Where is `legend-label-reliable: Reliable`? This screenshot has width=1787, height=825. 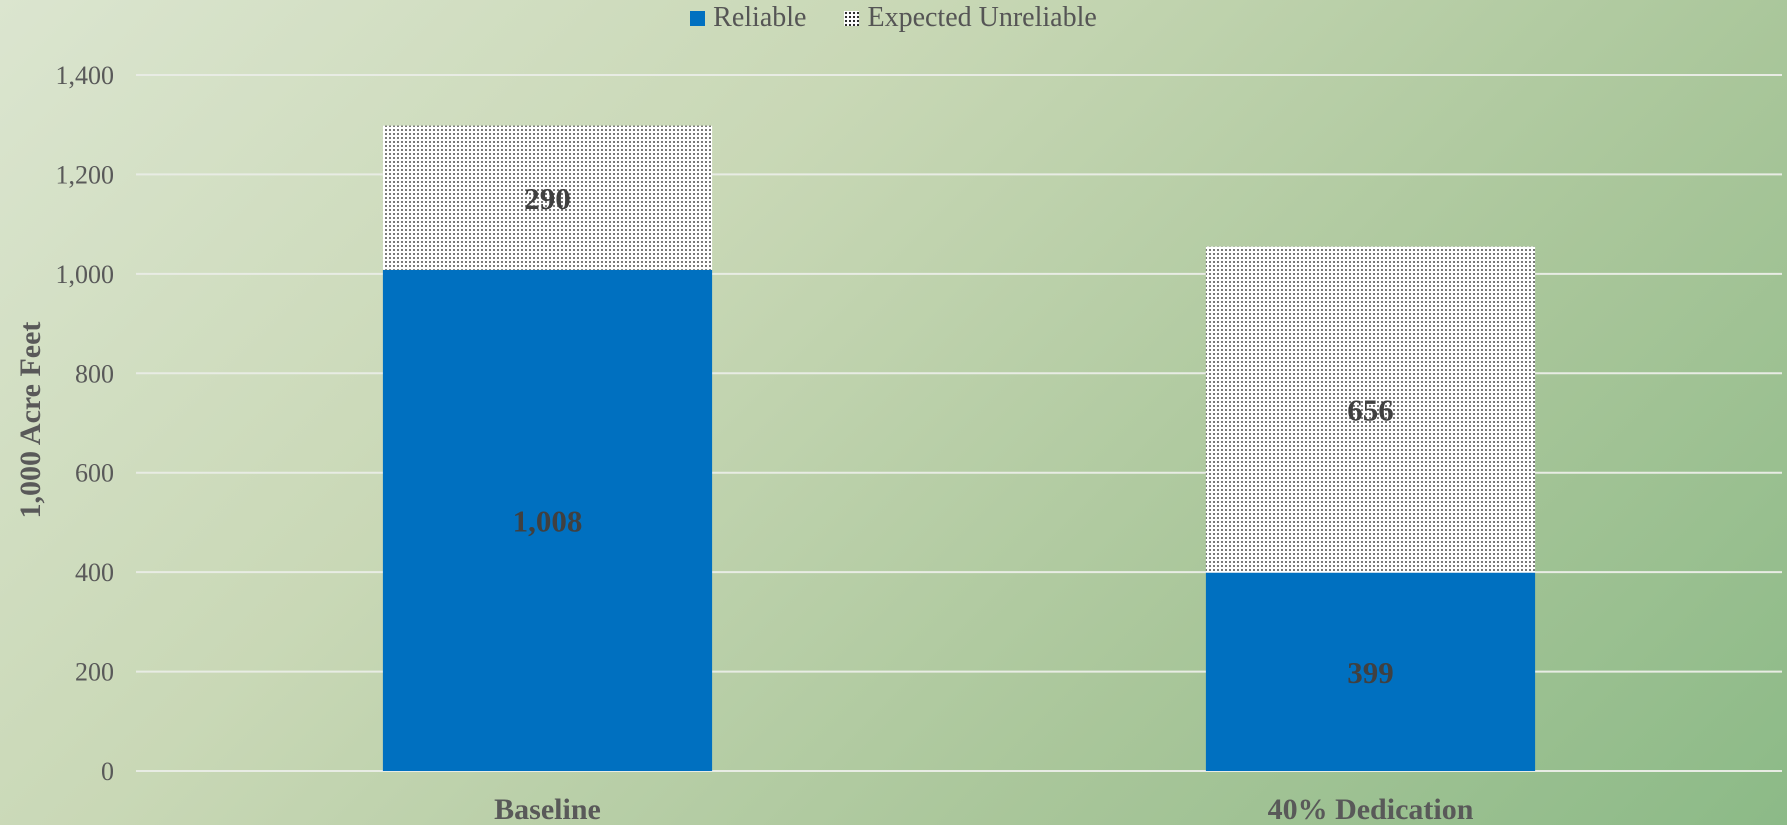
legend-label-reliable: Reliable is located at coordinates (760, 17).